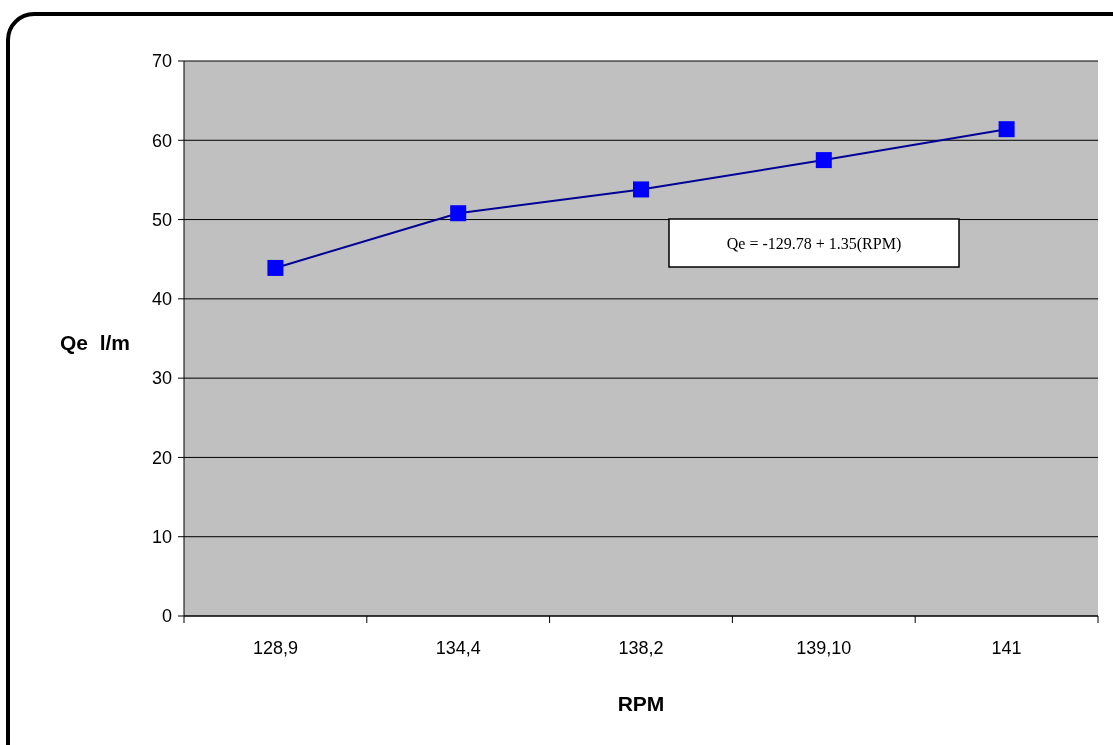 The image size is (1113, 745). Describe the element at coordinates (275, 648) in the screenshot. I see `x-tick-label: 128,9` at that location.